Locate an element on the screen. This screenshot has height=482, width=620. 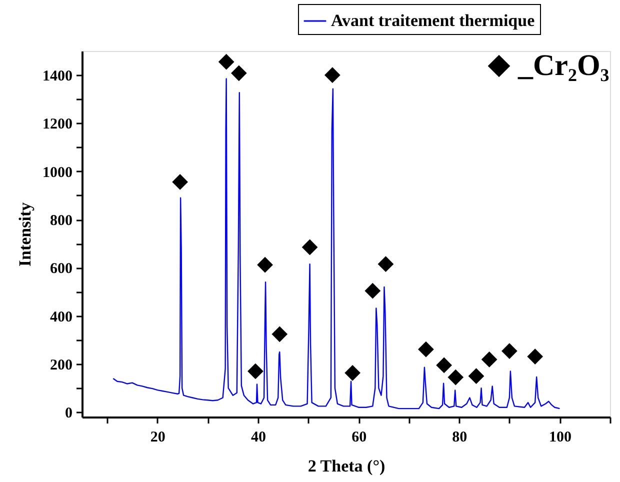
x-tick-label: 40 is located at coordinates (258, 438).